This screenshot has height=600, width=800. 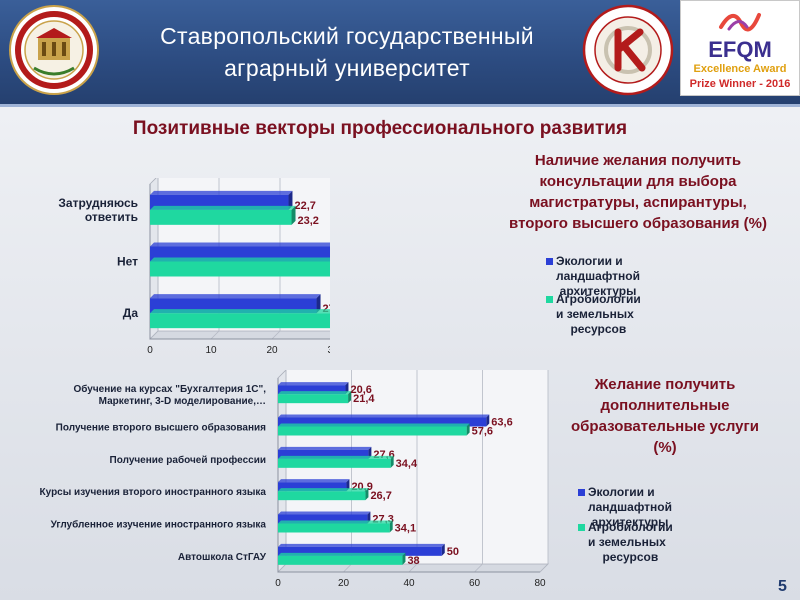 I want to click on x-tick-label: 60, so click(x=475, y=583).